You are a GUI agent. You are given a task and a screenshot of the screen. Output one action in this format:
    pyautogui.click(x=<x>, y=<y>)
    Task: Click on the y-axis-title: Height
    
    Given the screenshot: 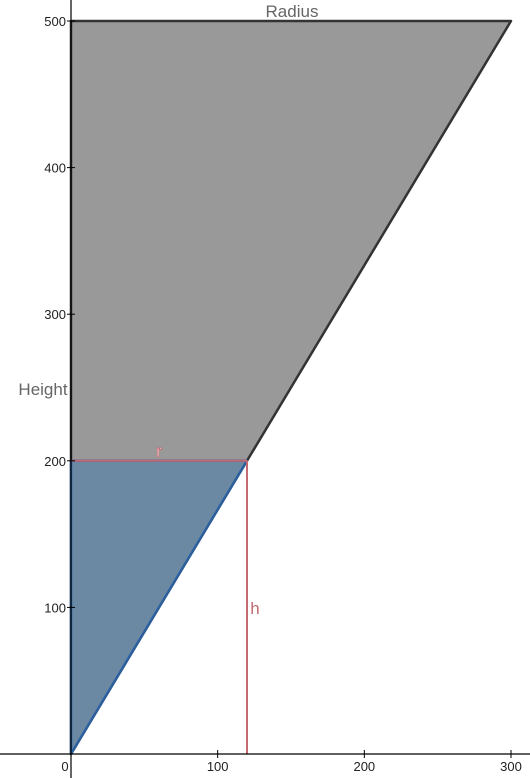 What is the action you would take?
    pyautogui.click(x=42, y=389)
    